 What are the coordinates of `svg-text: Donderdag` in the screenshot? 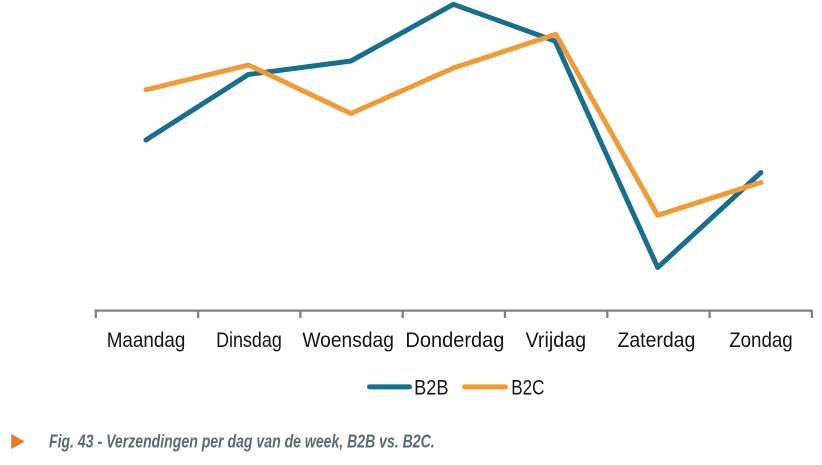 It's located at (454, 340).